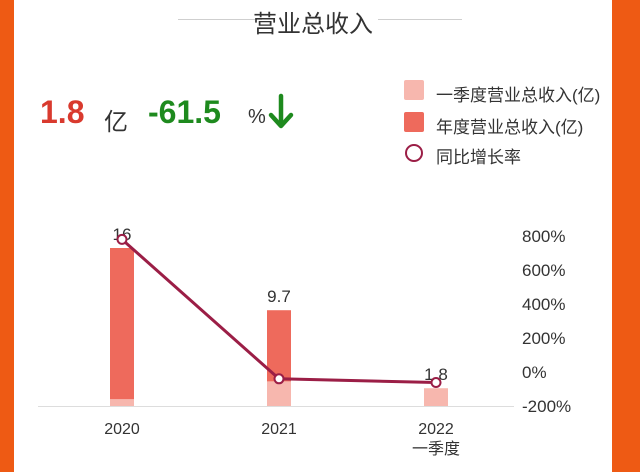 Image resolution: width=640 pixels, height=472 pixels. Describe the element at coordinates (62, 112) in the screenshot. I see `kpi-value: 1.8` at that location.